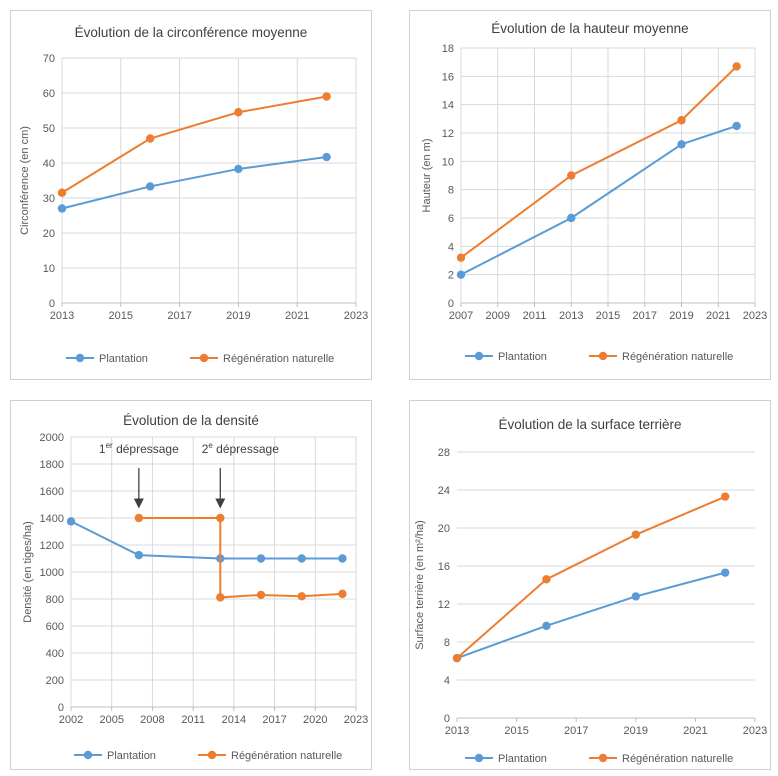 The height and width of the screenshot is (776, 778). I want to click on x-tick-label: 2007, so click(461, 316).